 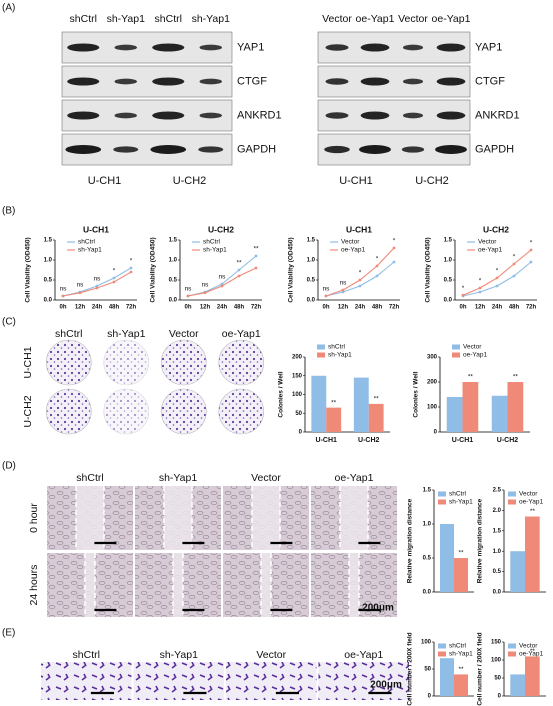 What do you see at coordinates (87, 242) in the screenshot?
I see `legend-label: shCtrl` at bounding box center [87, 242].